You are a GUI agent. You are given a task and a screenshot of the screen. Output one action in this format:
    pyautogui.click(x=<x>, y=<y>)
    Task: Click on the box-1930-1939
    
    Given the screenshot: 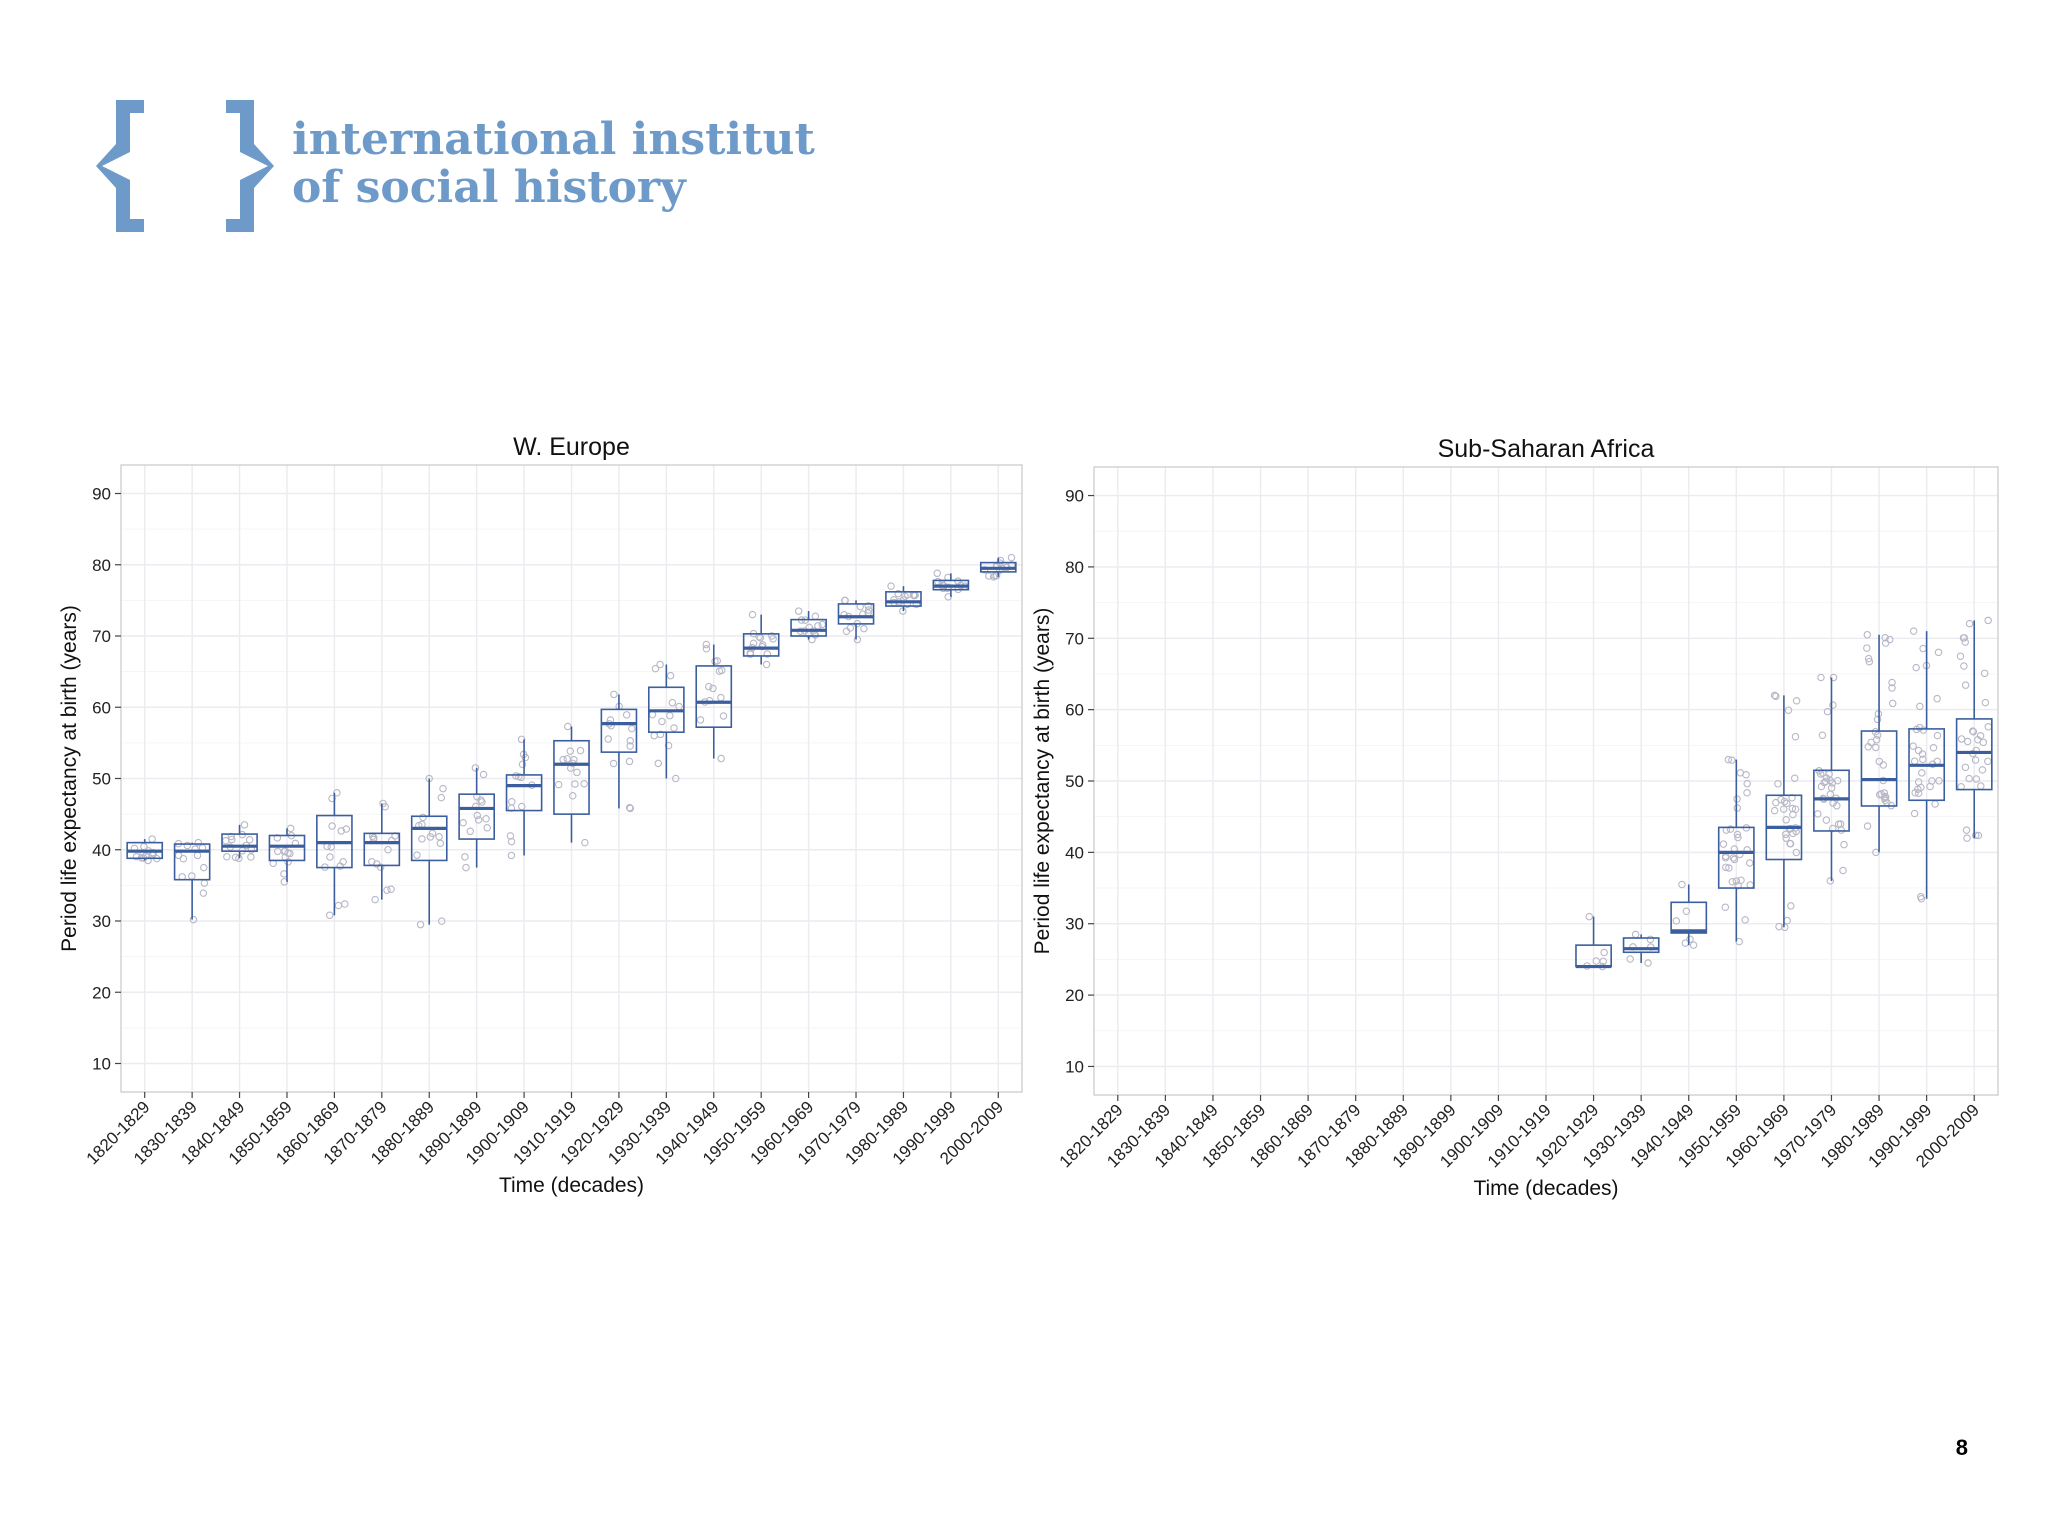 What is the action you would take?
    pyautogui.click(x=1641, y=948)
    